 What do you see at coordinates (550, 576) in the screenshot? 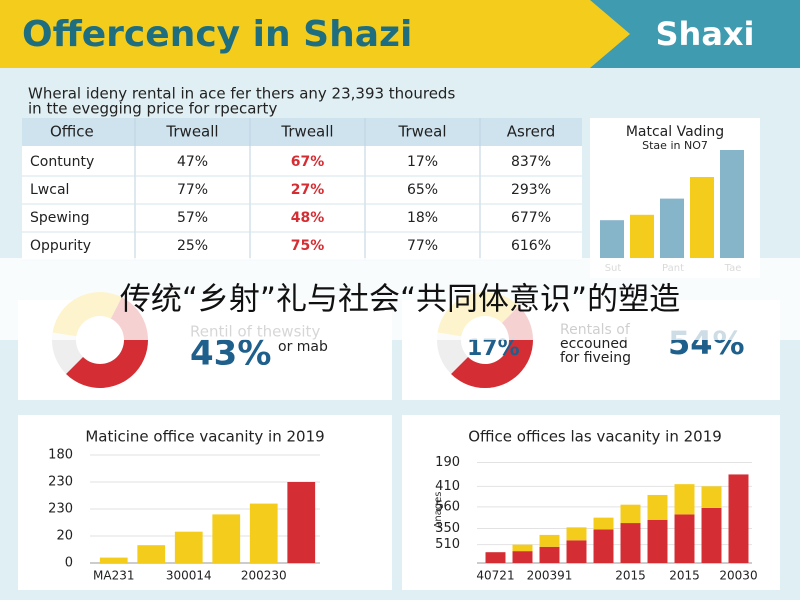
I see `x-tick-label: 200391` at bounding box center [550, 576].